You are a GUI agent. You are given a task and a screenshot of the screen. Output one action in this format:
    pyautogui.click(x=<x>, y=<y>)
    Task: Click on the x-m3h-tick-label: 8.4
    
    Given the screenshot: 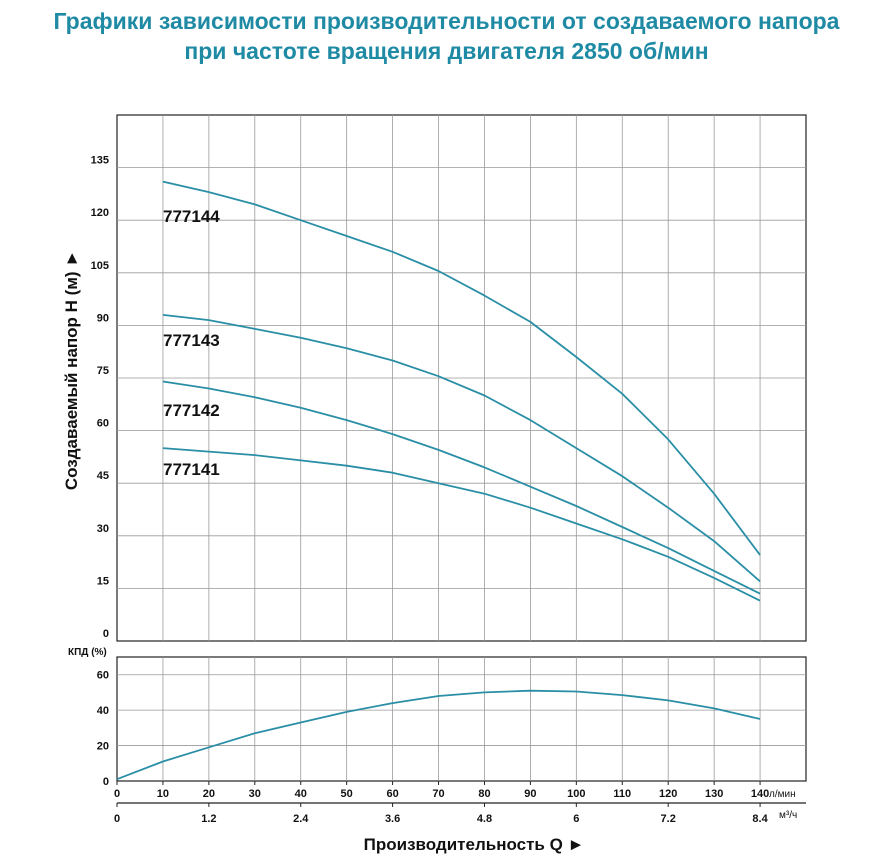 What is the action you would take?
    pyautogui.click(x=760, y=819)
    